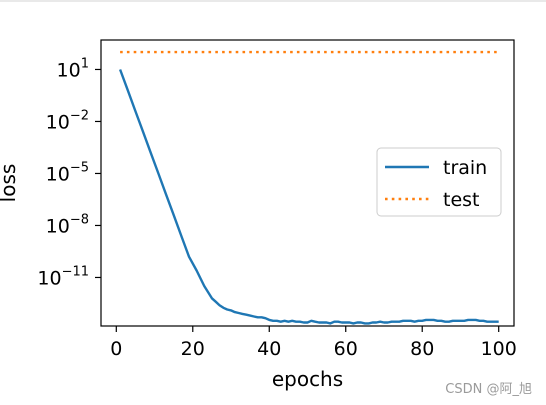 The image size is (546, 405). What do you see at coordinates (116, 349) in the screenshot?
I see `x-tick-label: 0` at bounding box center [116, 349].